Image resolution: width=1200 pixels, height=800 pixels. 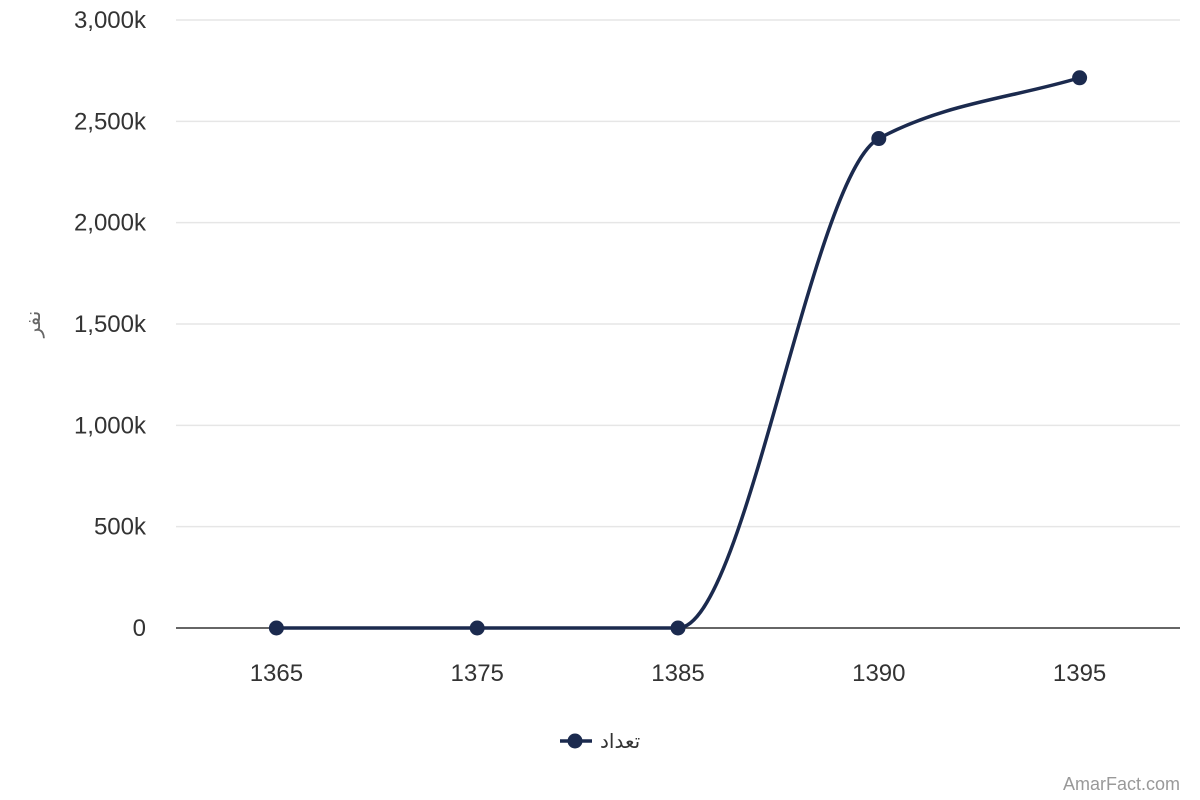 I want to click on credit-link: AmarFact.com, so click(x=1121, y=784).